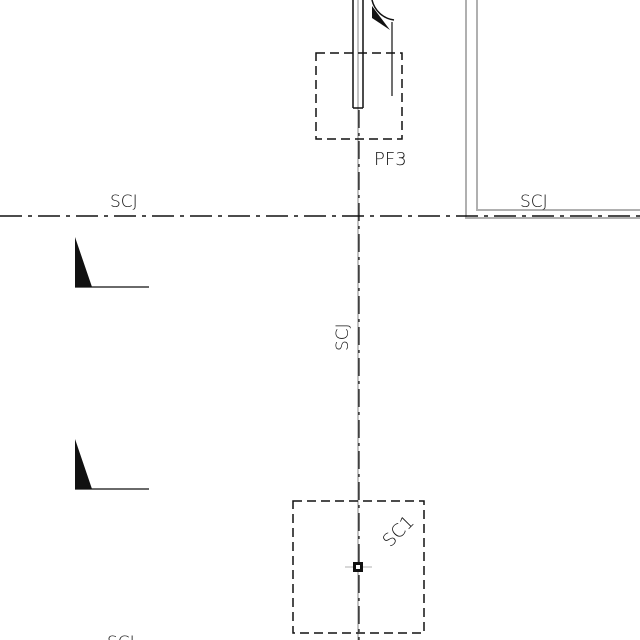 Image resolution: width=640 pixels, height=640 pixels. I want to click on scj-label-left: SCJ, so click(124, 202).